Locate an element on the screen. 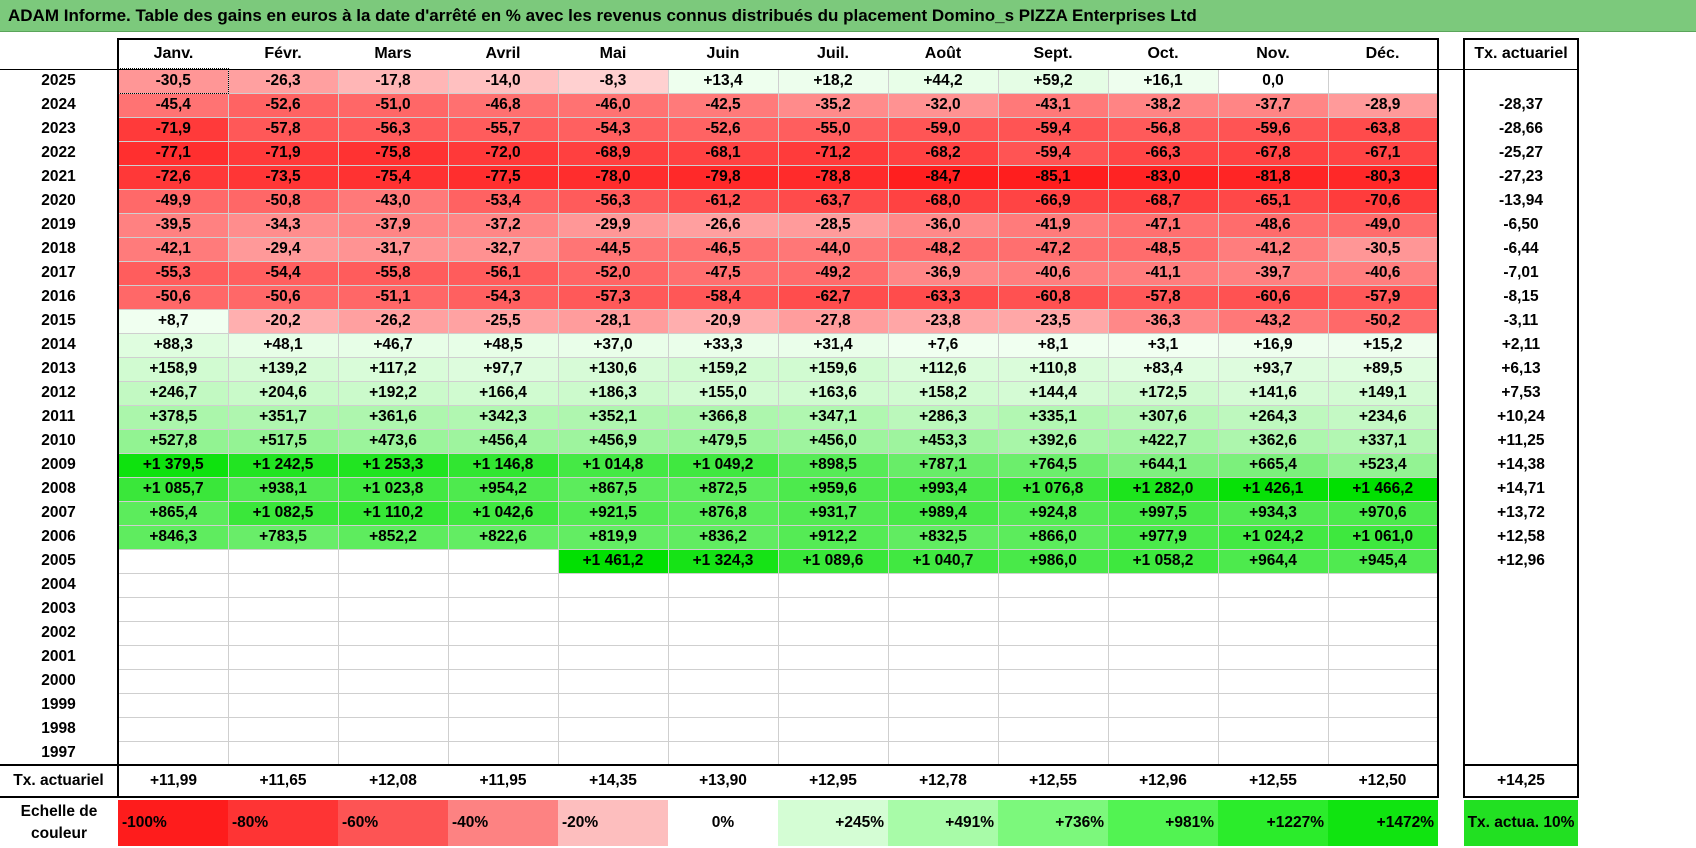 The width and height of the screenshot is (1696, 848). tx-actuariel-cell: -28,66 is located at coordinates (1521, 129).